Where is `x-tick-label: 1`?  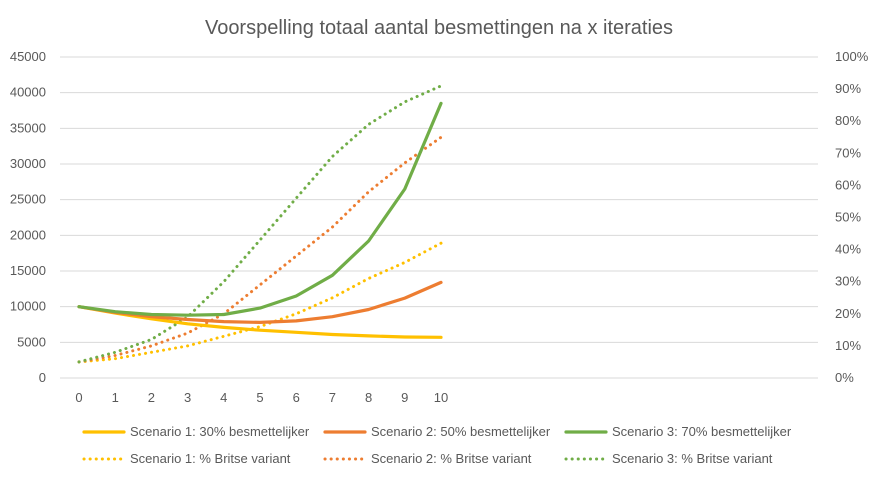
x-tick-label: 1 is located at coordinates (115, 397).